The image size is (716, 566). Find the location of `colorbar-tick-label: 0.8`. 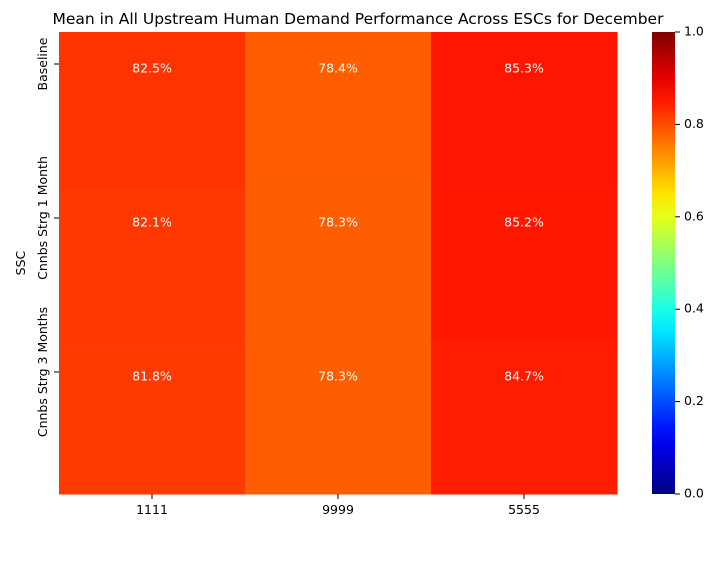

colorbar-tick-label: 0.8 is located at coordinates (694, 123).